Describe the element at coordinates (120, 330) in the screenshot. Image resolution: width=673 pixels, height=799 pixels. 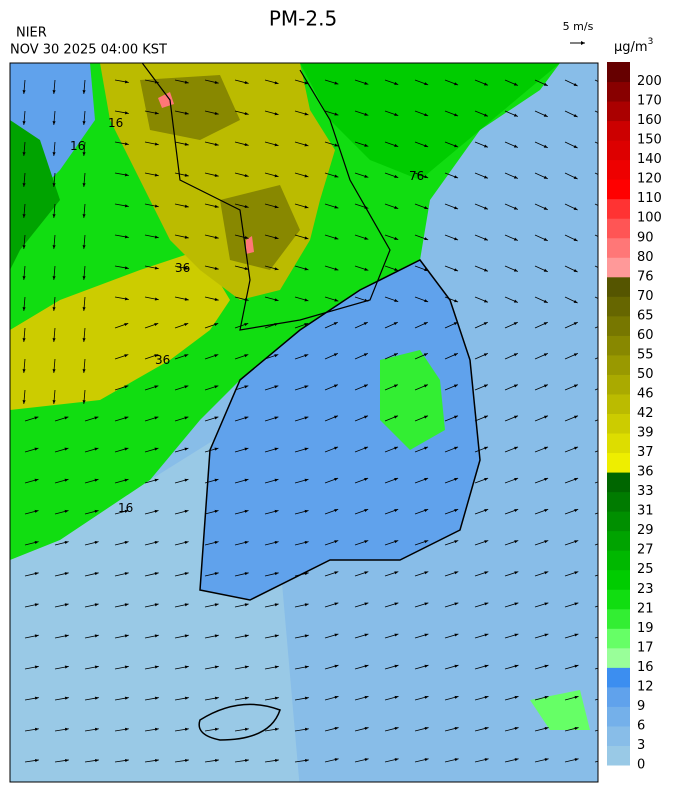
I see `yellow-band` at that location.